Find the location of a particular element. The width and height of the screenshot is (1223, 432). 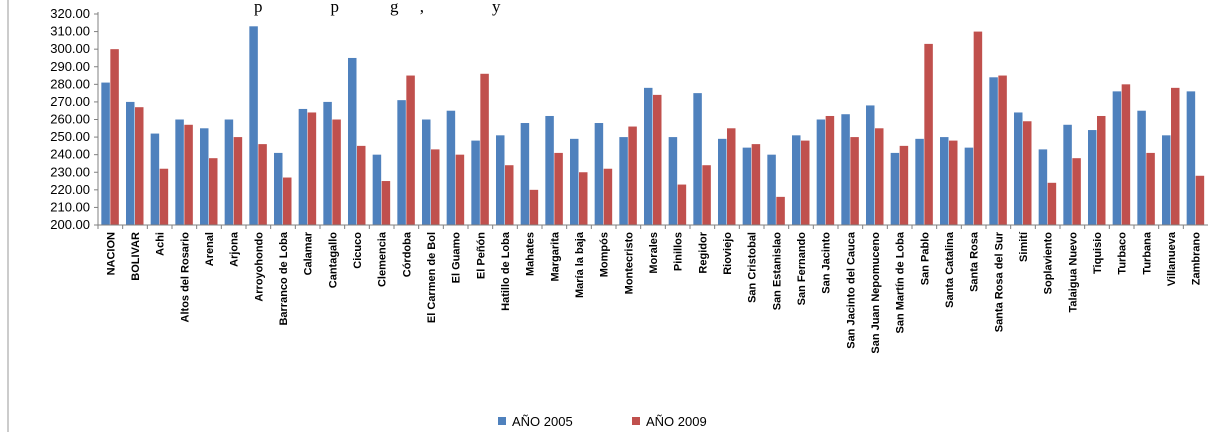

x-tick-label: San Pablo is located at coordinates (925, 258).